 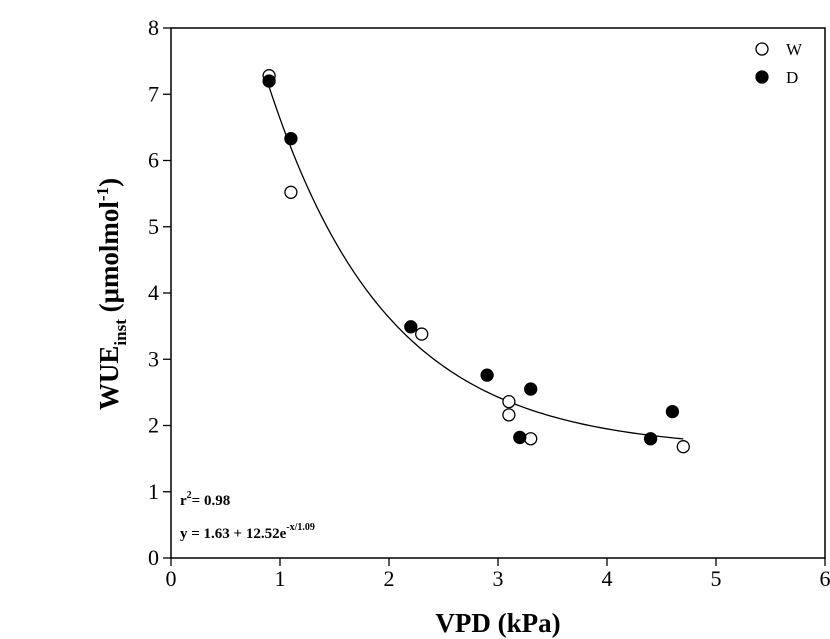 What do you see at coordinates (233, 534) in the screenshot?
I see `equation-prefix: y = 1.63 + 12.52e` at bounding box center [233, 534].